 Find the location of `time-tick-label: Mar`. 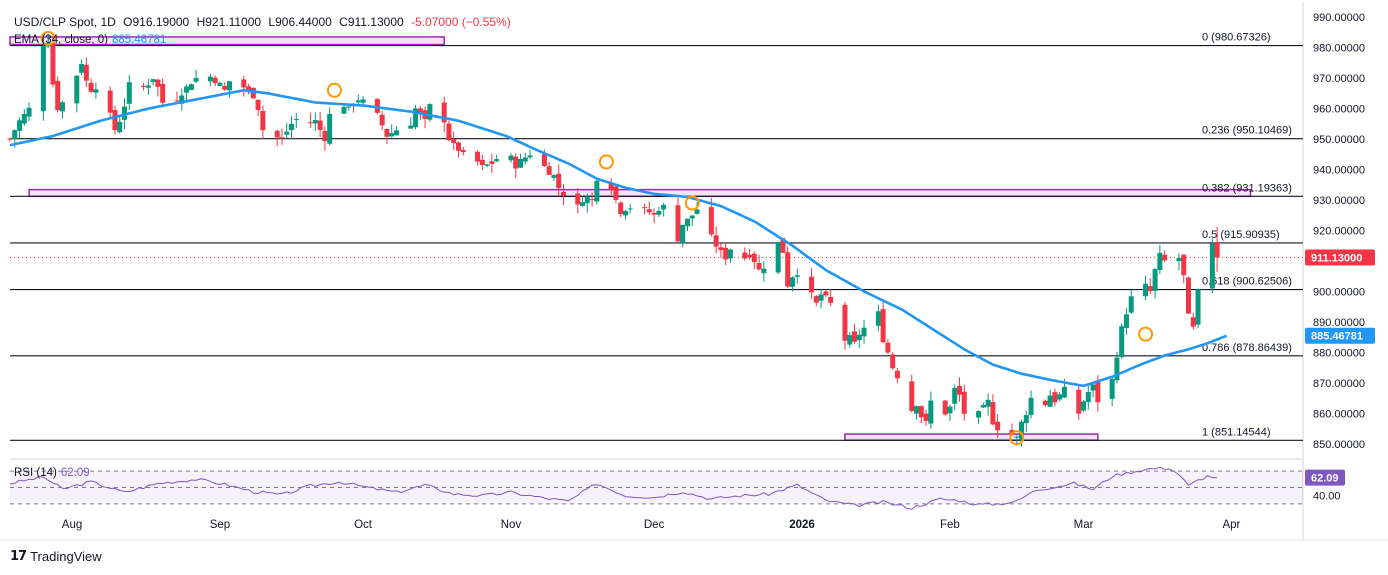

time-tick-label: Mar is located at coordinates (1084, 525).